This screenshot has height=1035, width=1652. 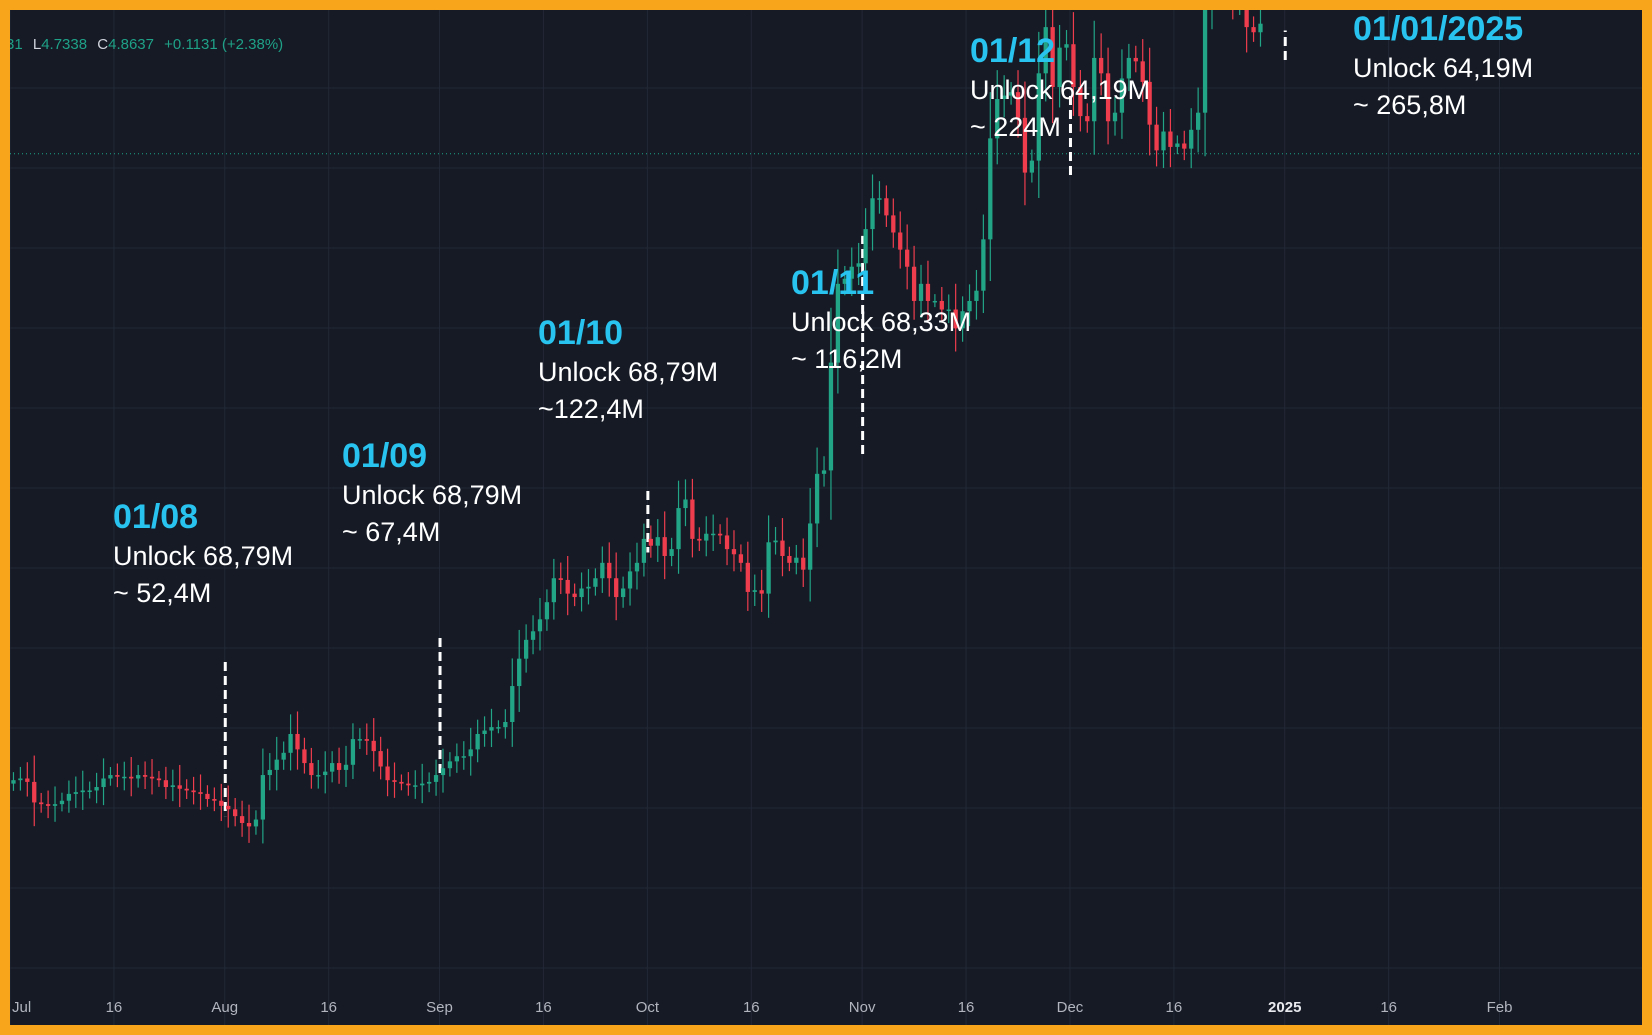 What do you see at coordinates (648, 1007) in the screenshot?
I see `x-tick-label: Oct` at bounding box center [648, 1007].